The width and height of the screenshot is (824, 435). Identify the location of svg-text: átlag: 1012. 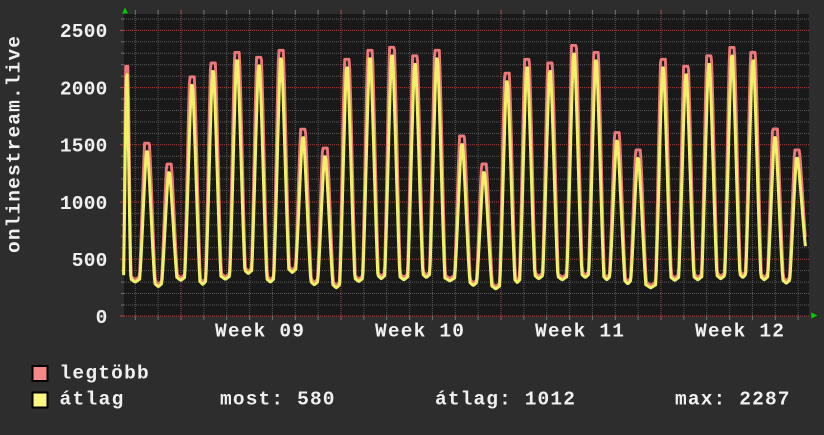
(505, 400).